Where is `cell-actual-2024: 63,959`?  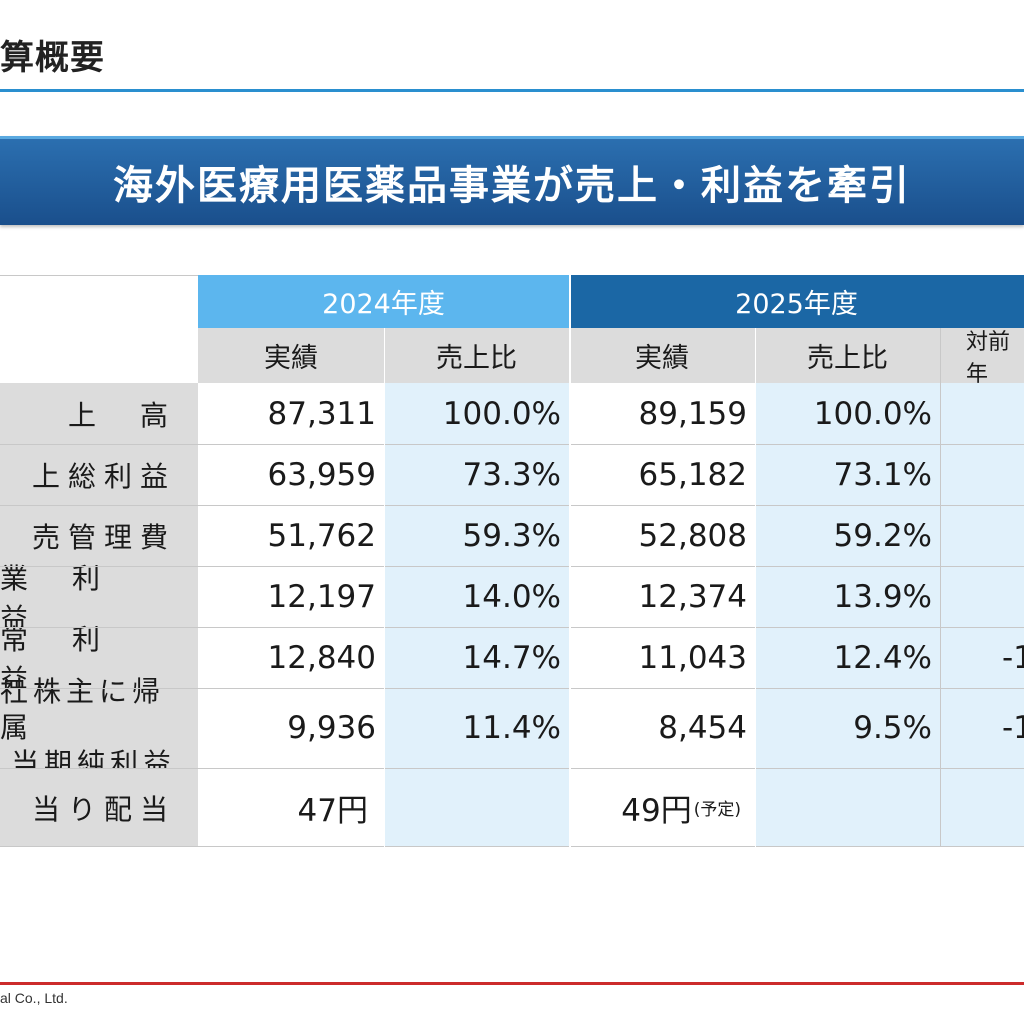
cell-actual-2024: 63,959 is located at coordinates (291, 474).